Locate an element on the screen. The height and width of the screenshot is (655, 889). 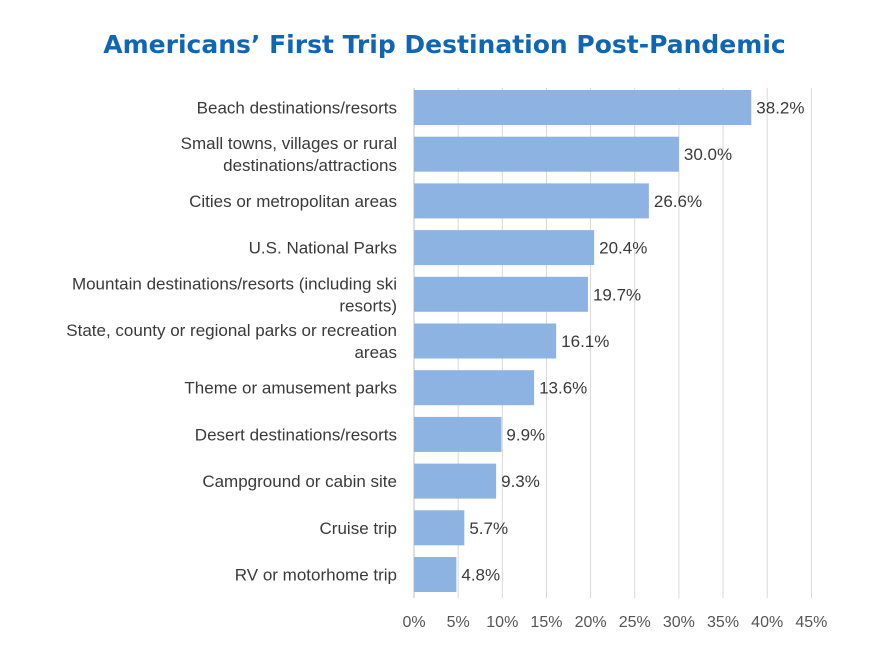
category-label: Small towns, villages or rural is located at coordinates (289, 143).